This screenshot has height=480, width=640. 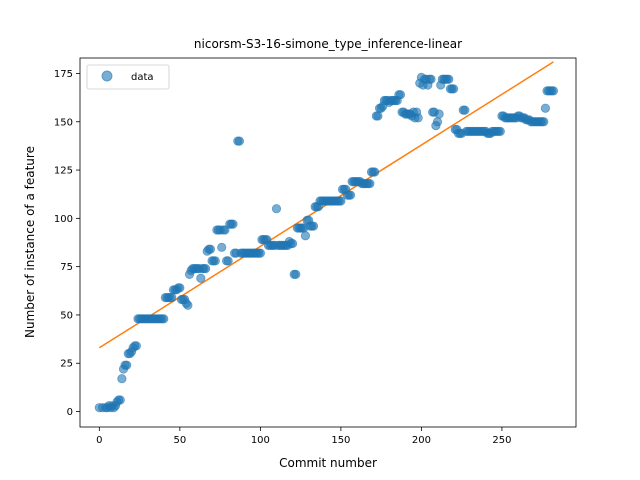 What do you see at coordinates (63, 219) in the screenshot?
I see `y-tick-label: 100` at bounding box center [63, 219].